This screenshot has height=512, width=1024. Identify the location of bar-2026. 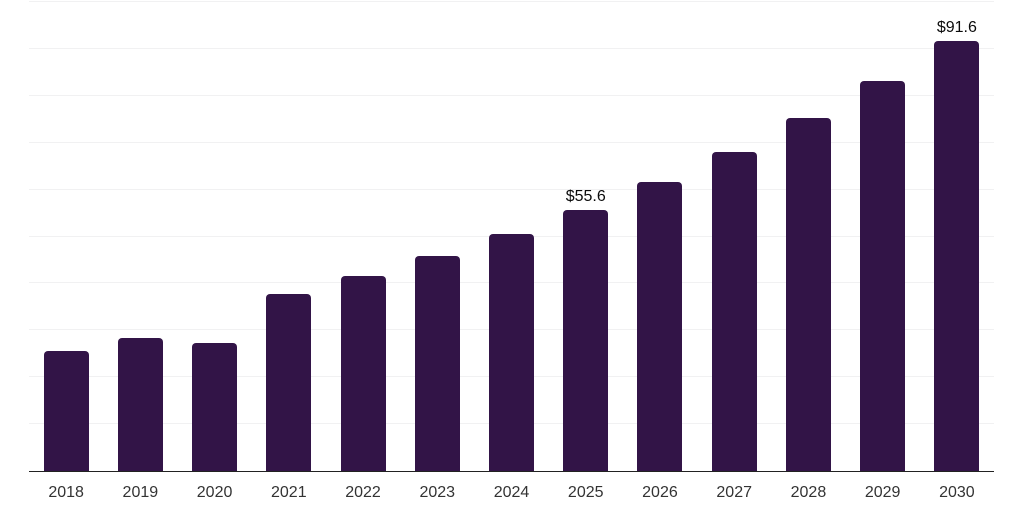
(660, 326).